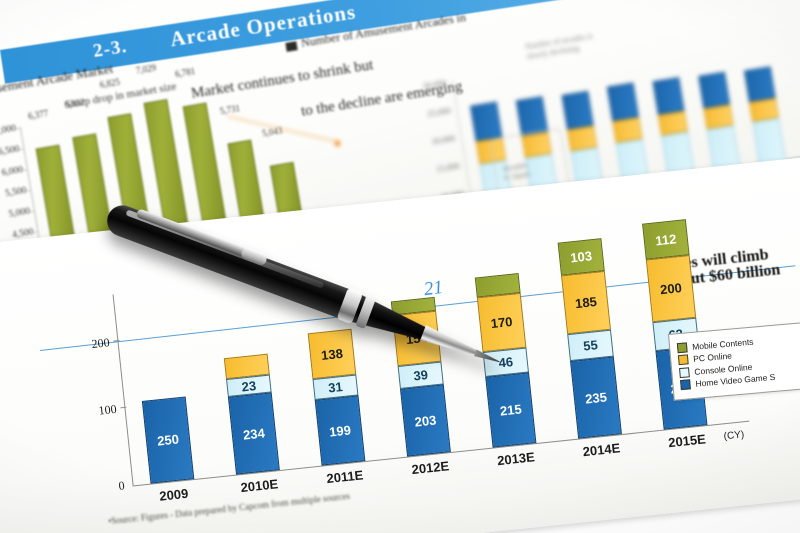 This screenshot has height=533, width=800. I want to click on bottom-xtick: 2009, so click(173, 494).